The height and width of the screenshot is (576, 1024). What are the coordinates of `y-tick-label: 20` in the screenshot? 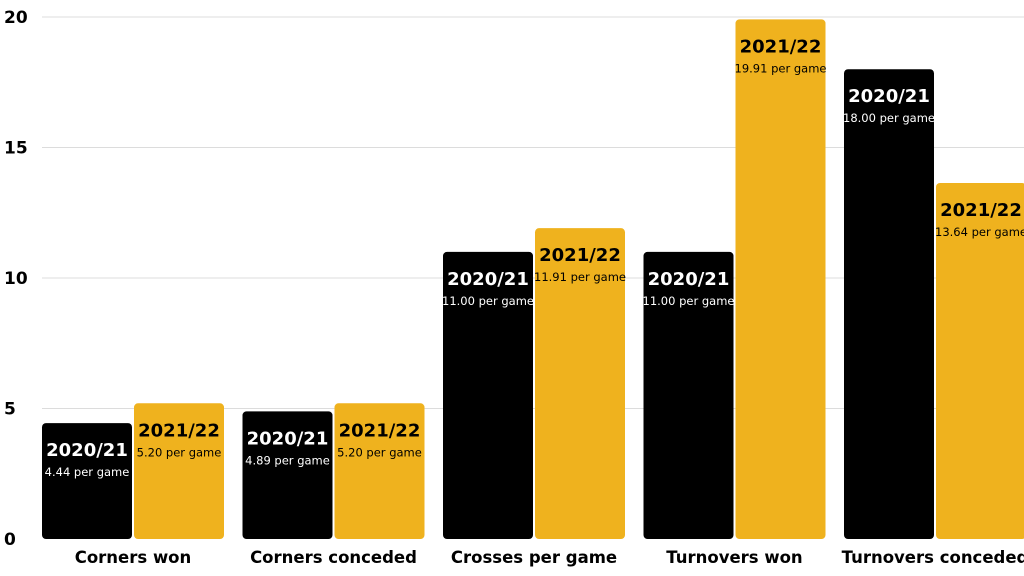 It's located at (16, 18).